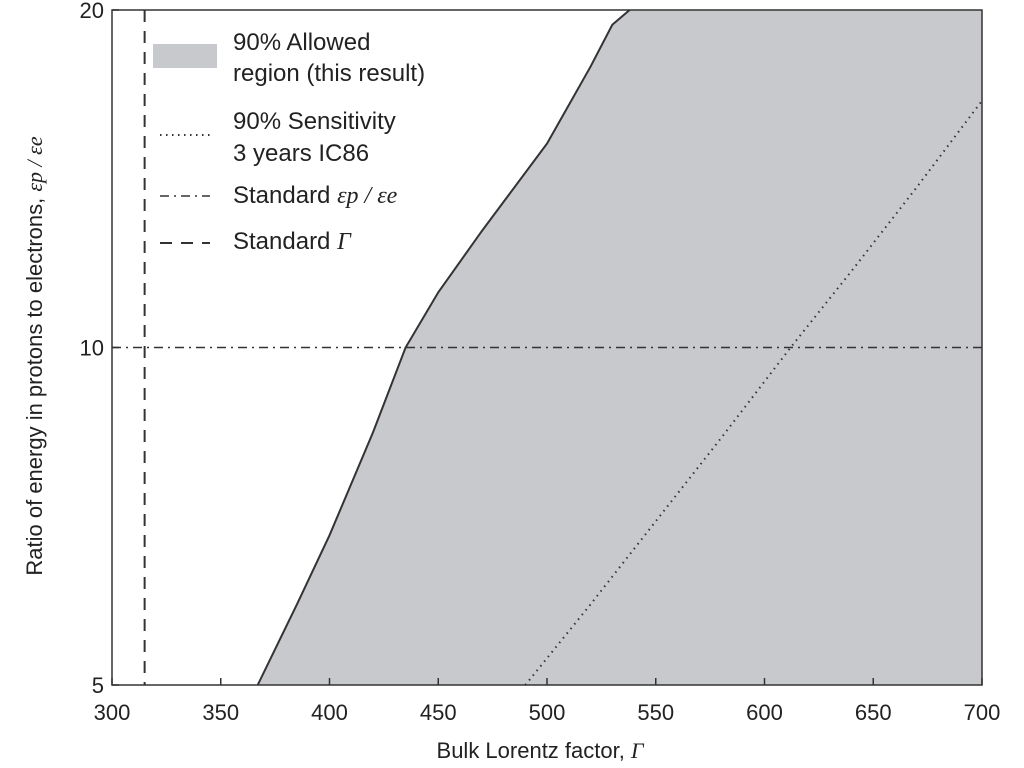 Image resolution: width=1024 pixels, height=768 pixels. What do you see at coordinates (317, 137) in the screenshot?
I see `legend-label-sensitivity: 90% Sensitivity 3 years IC86` at bounding box center [317, 137].